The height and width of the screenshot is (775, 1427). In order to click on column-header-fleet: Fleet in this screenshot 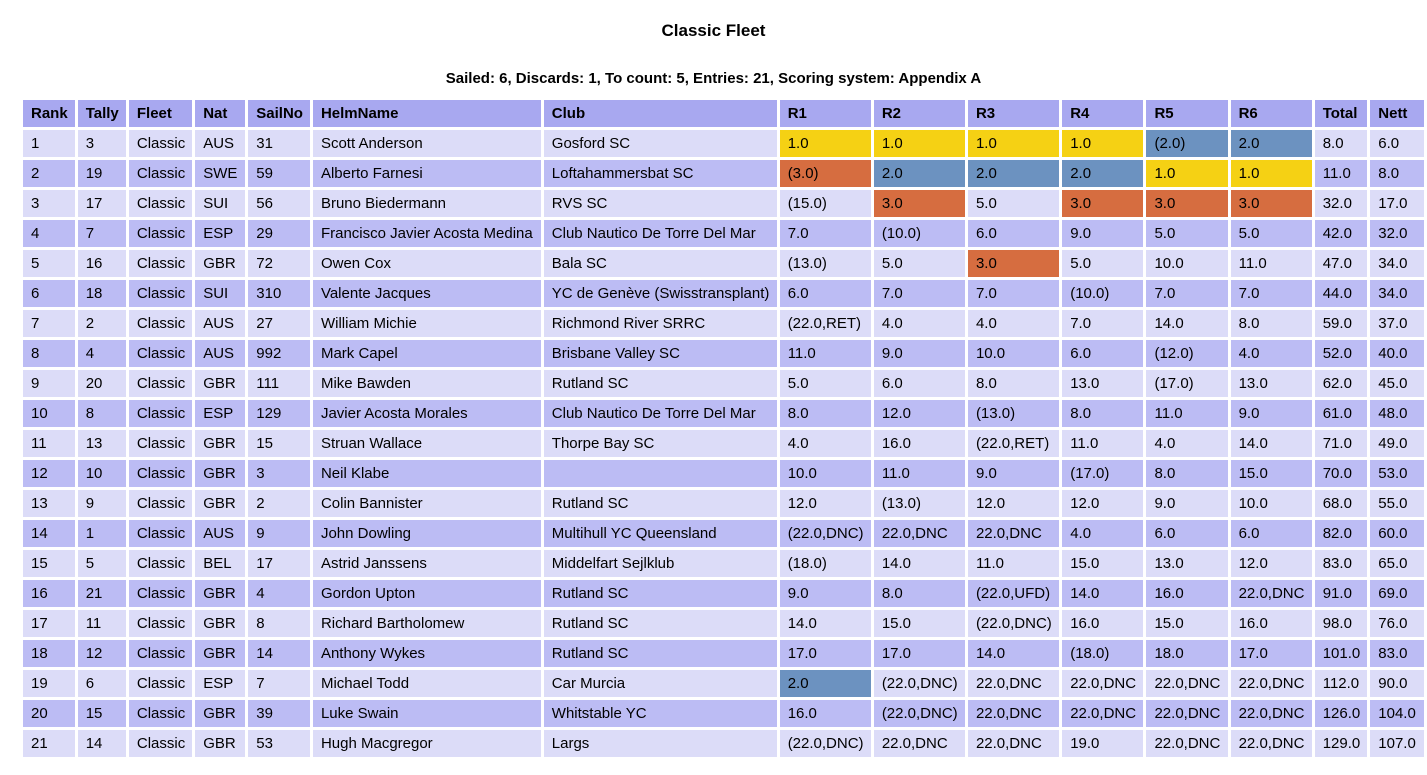, I will do `click(160, 113)`.